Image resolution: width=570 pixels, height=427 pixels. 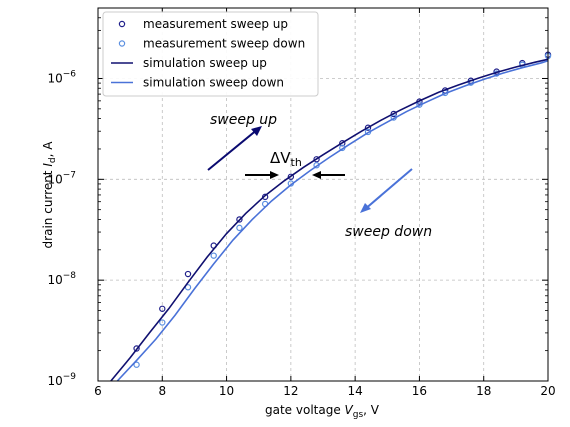 I want to click on x-tick-label: 8, so click(x=162, y=391).